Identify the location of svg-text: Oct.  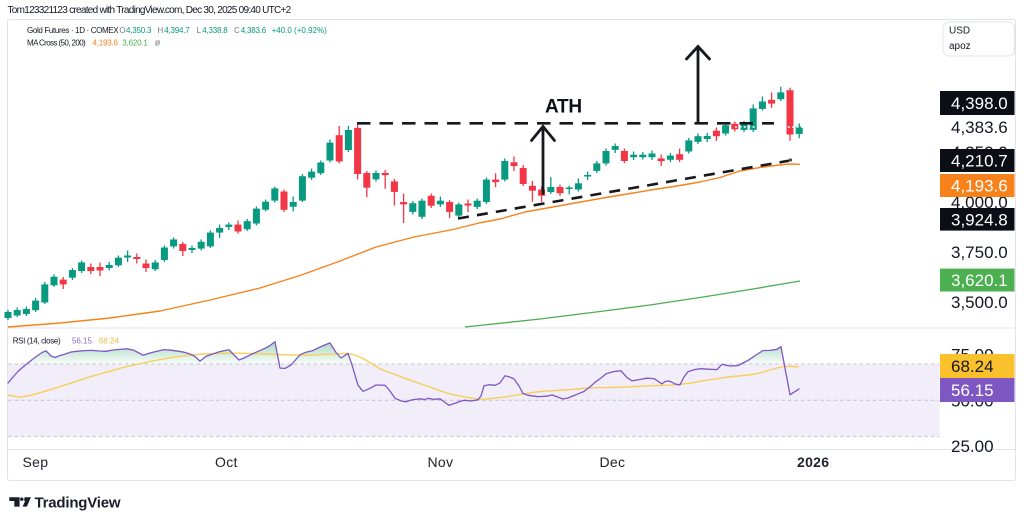
(226, 462).